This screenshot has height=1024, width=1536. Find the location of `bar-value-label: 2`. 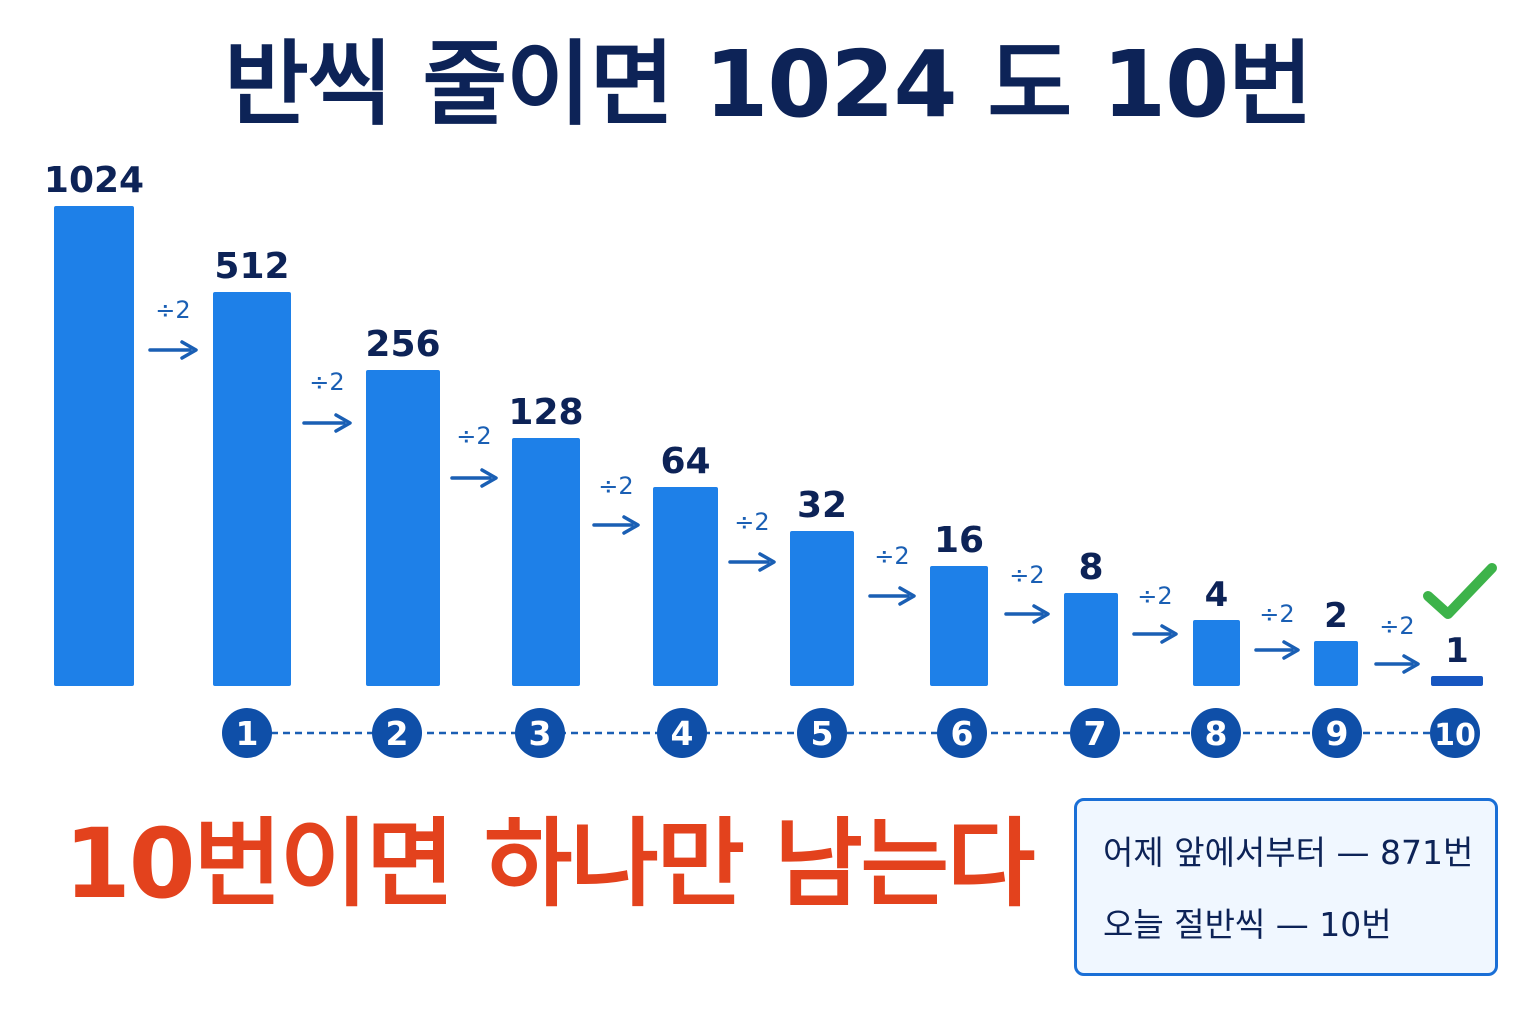

bar-value-label: 2 is located at coordinates (1336, 616).